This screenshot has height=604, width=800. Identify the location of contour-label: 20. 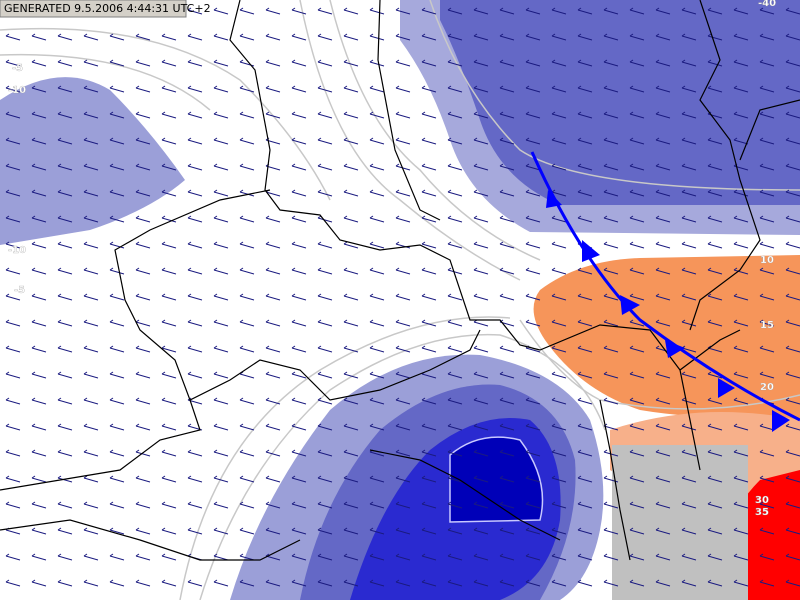
(767, 387).